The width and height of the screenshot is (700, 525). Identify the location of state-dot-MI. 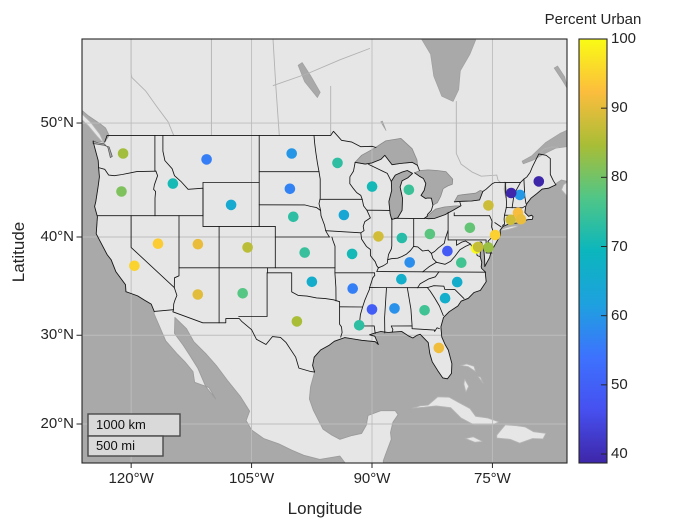
(409, 190).